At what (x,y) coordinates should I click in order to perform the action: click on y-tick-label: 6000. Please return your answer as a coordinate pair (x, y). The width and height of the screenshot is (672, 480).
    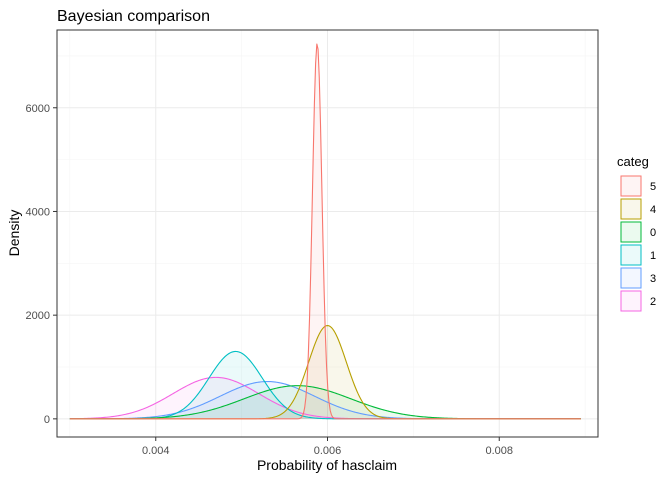
    Looking at the image, I should click on (38, 109).